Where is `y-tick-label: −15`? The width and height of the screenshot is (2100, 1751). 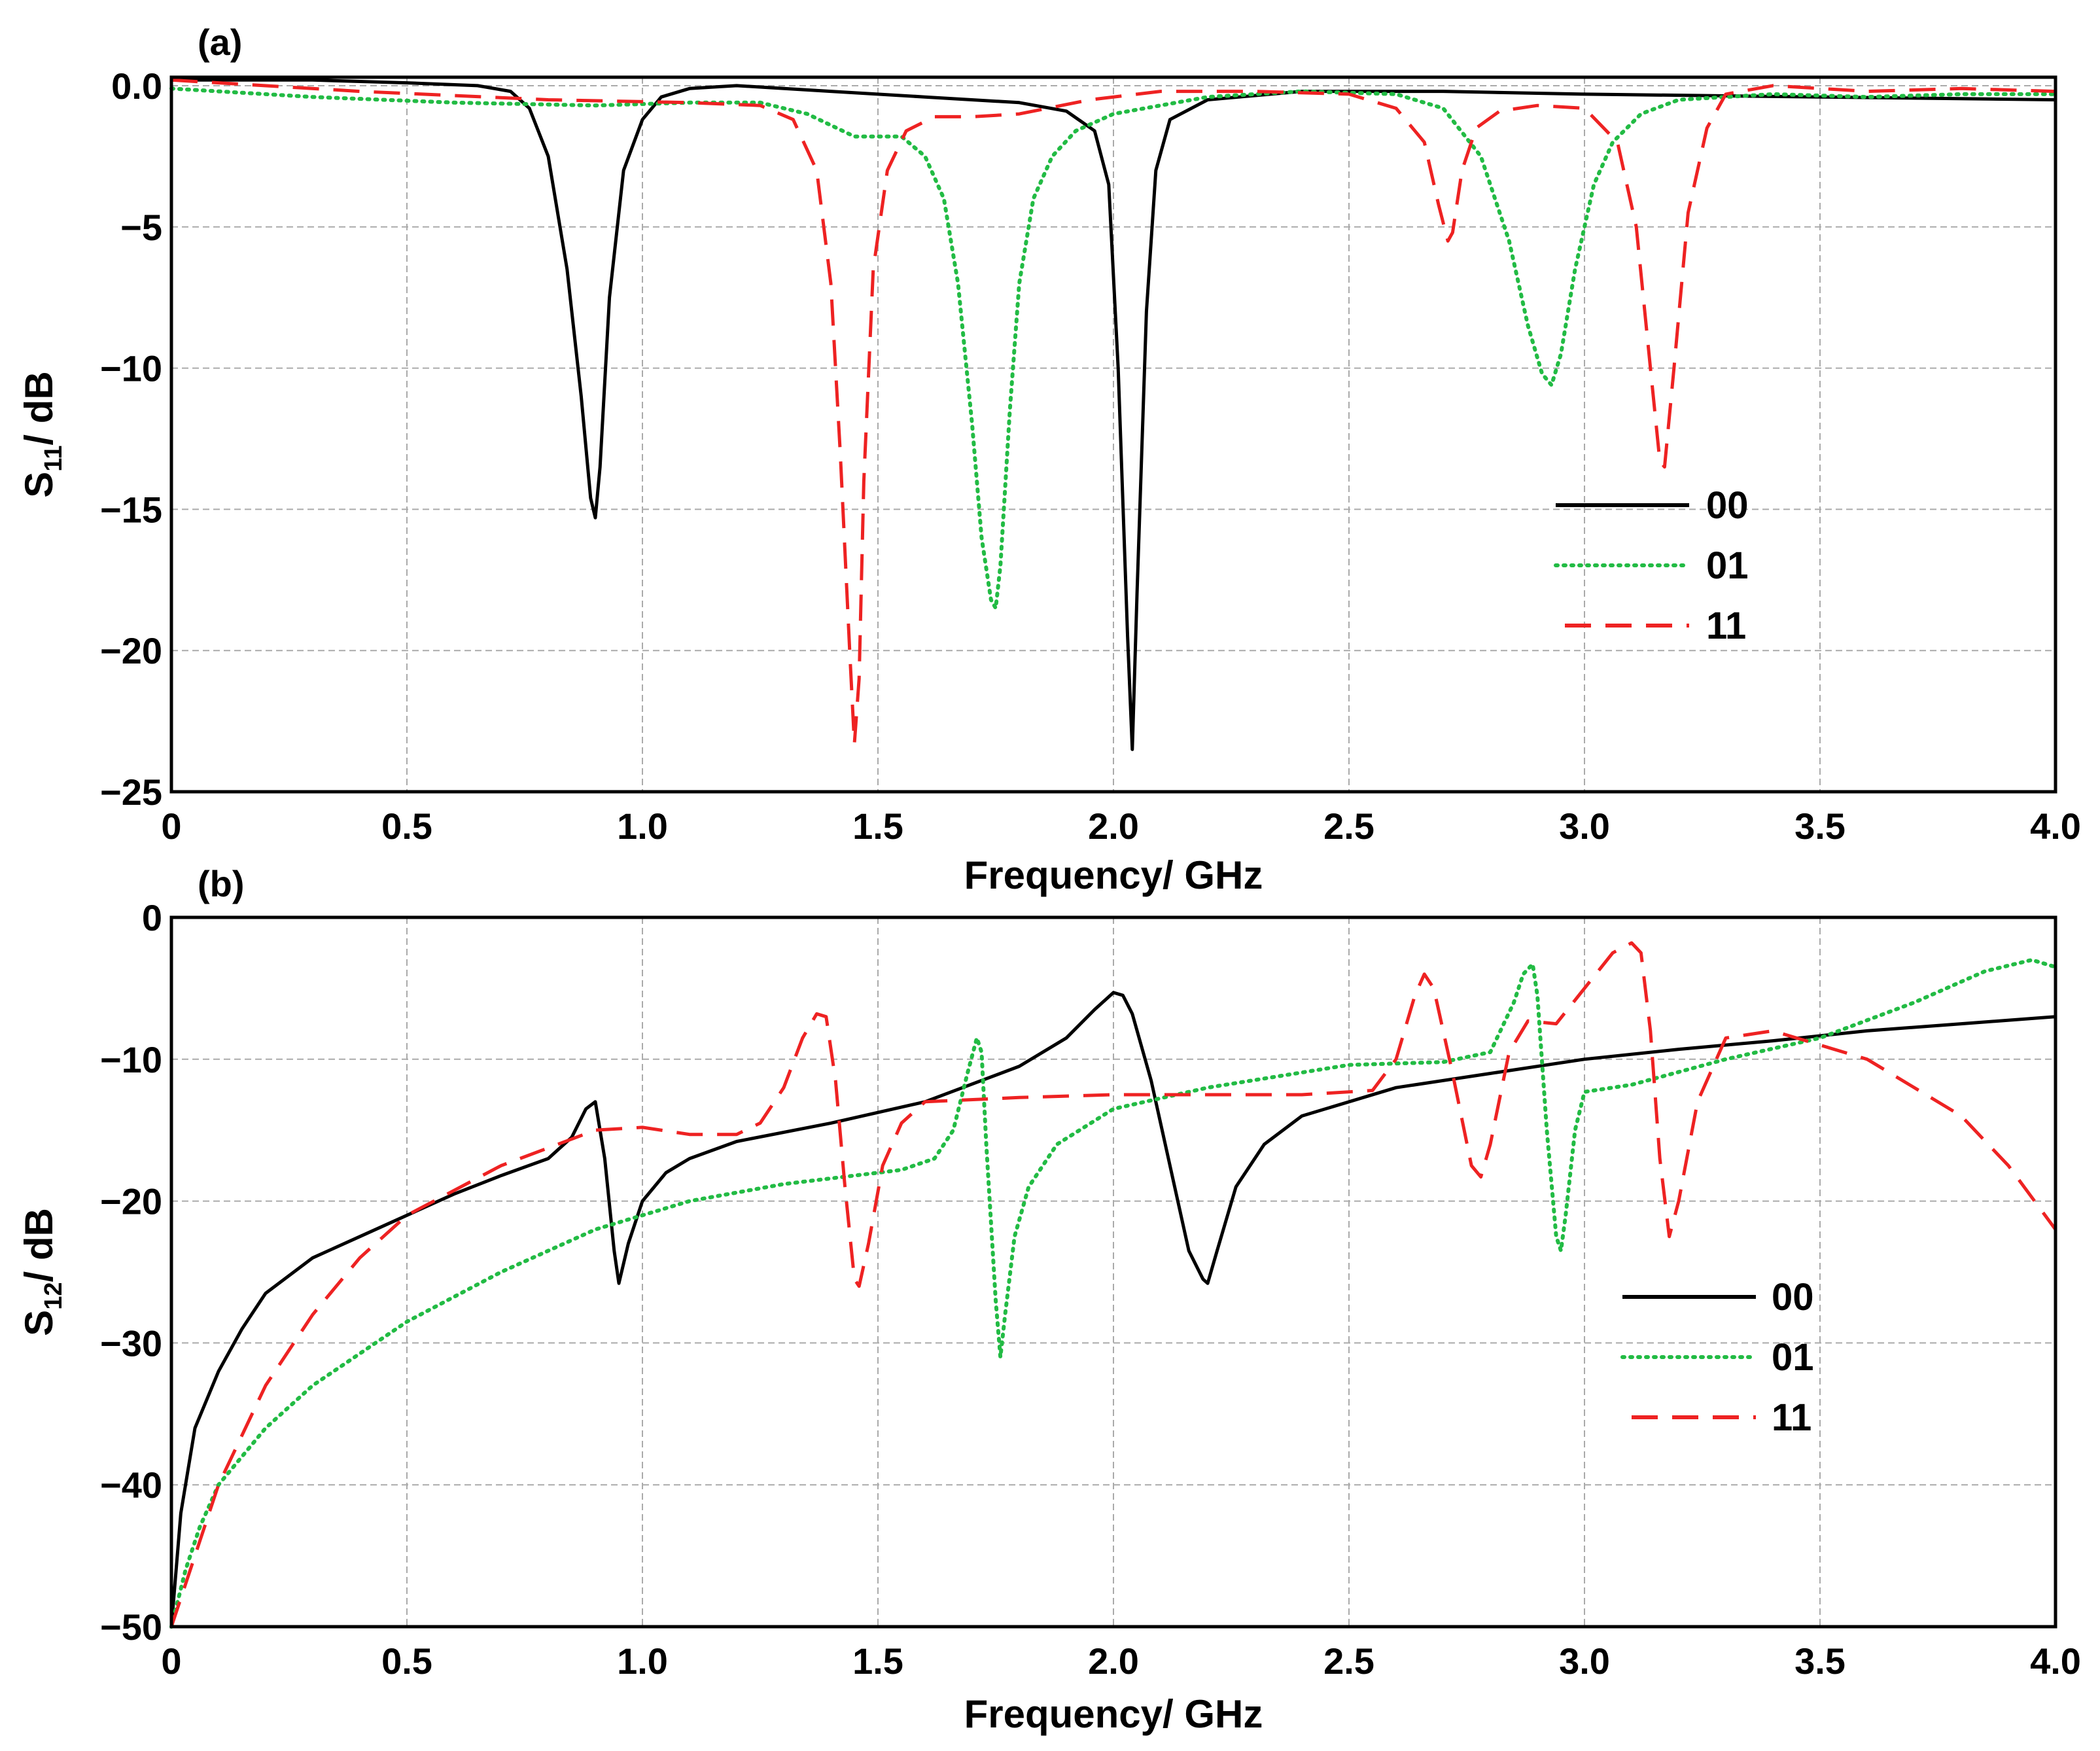 y-tick-label: −15 is located at coordinates (131, 509).